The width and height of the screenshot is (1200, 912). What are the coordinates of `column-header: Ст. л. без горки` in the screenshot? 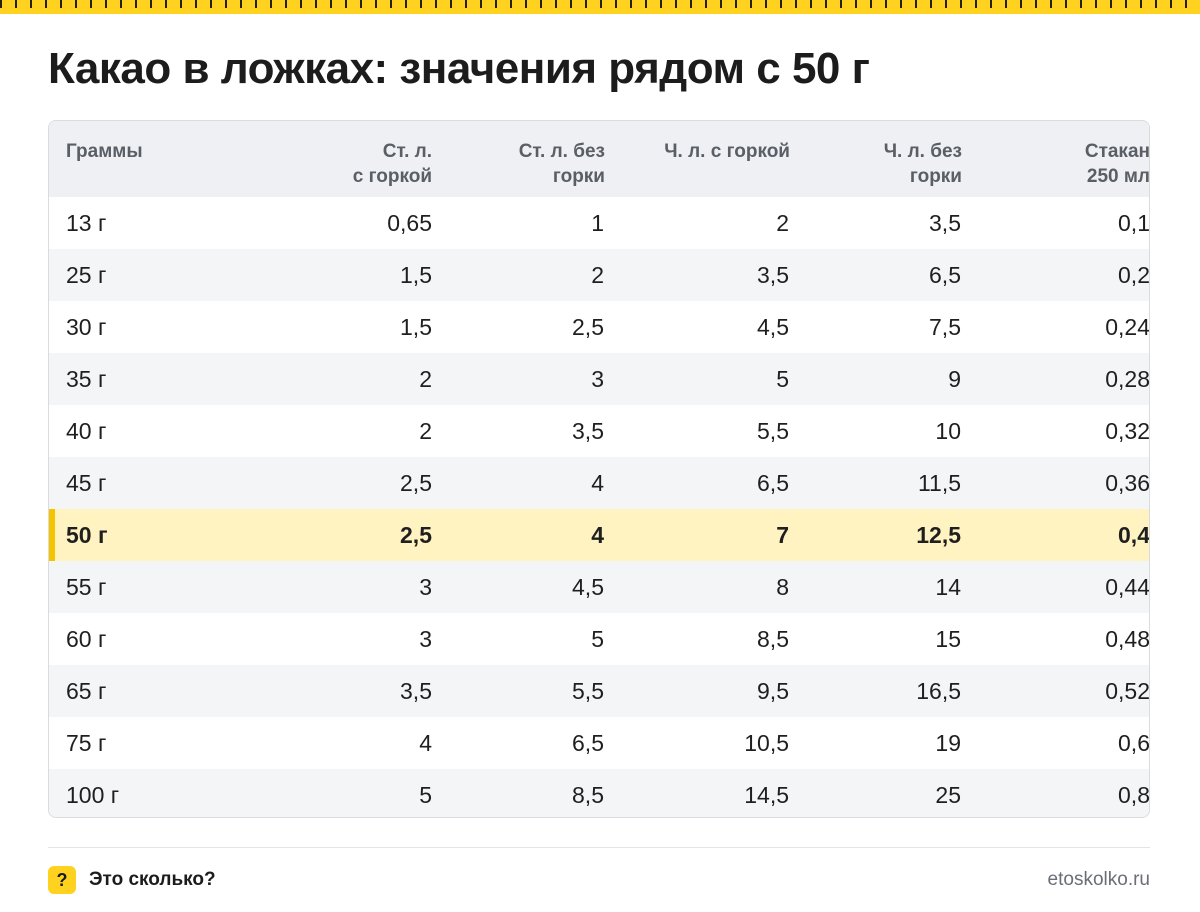 It's located at (518, 159).